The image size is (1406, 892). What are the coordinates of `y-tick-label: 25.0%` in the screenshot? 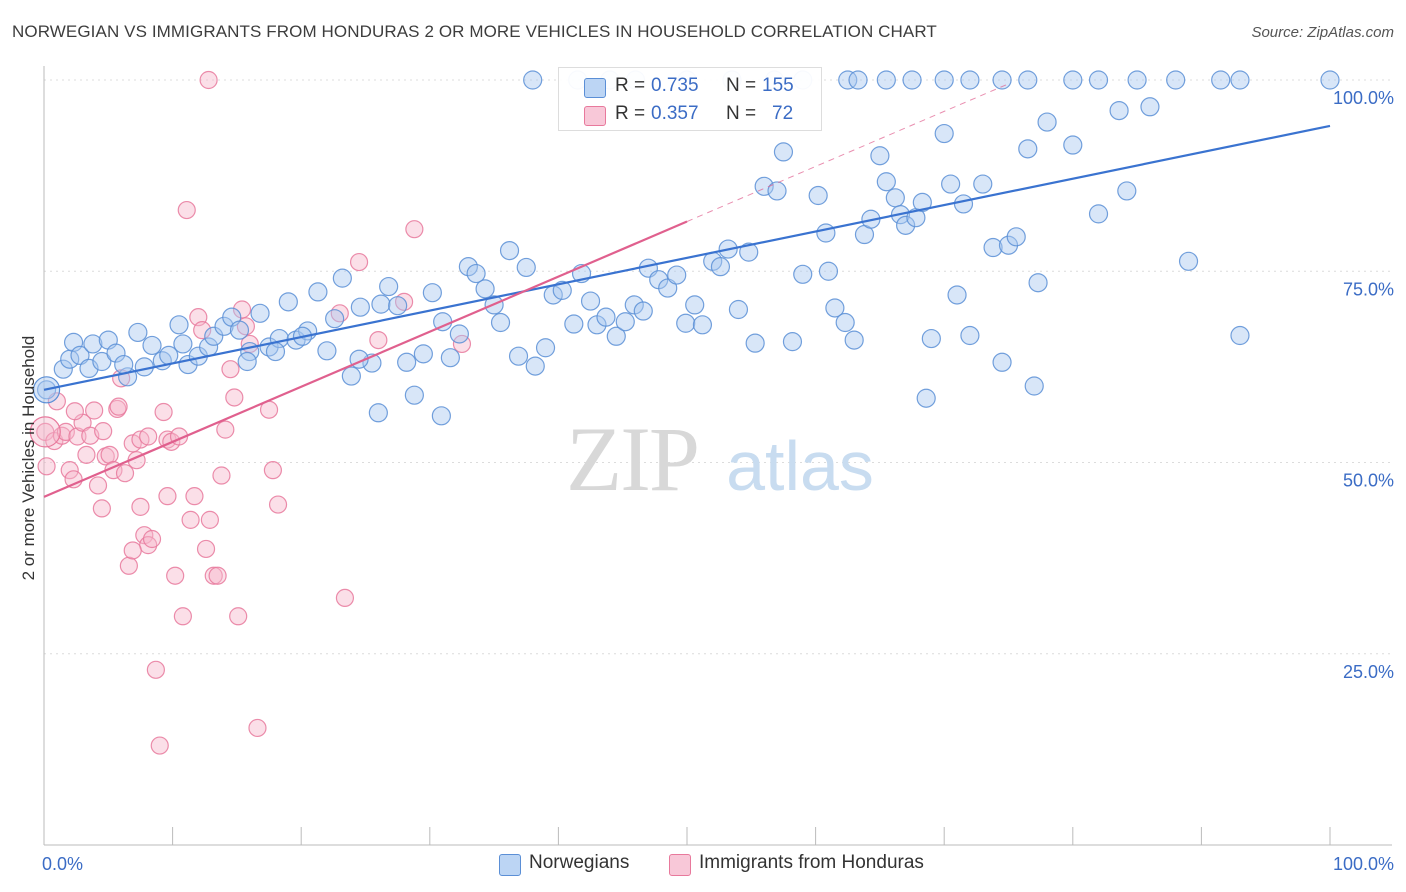 It's located at (1368, 672).